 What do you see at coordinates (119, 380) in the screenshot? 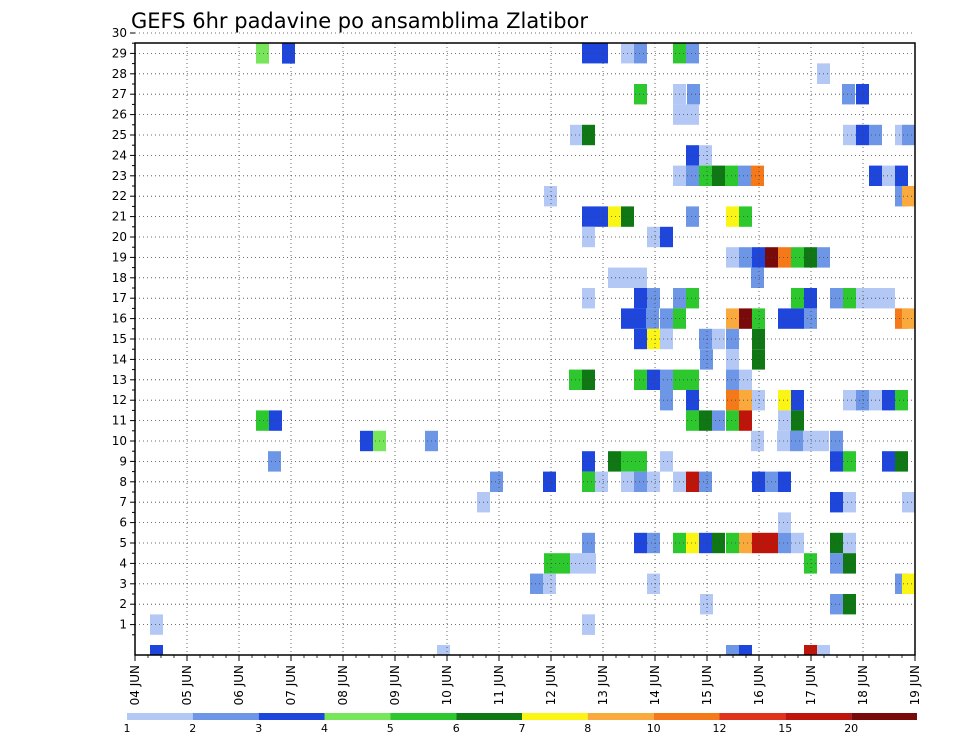
I see `y-tick-label: 13` at bounding box center [119, 380].